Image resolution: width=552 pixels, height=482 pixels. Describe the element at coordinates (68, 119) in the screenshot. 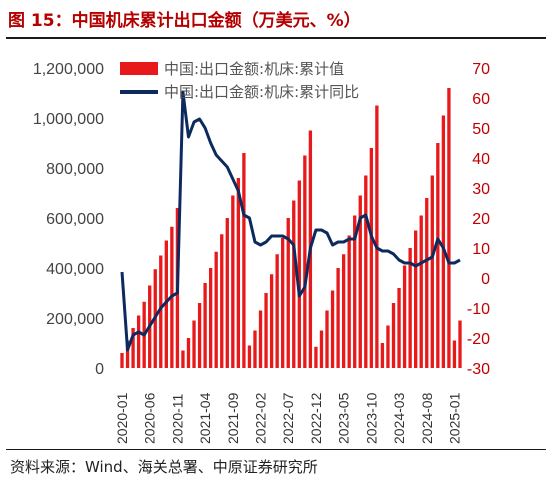

I see `left-tick-label: 1,000,000` at that location.